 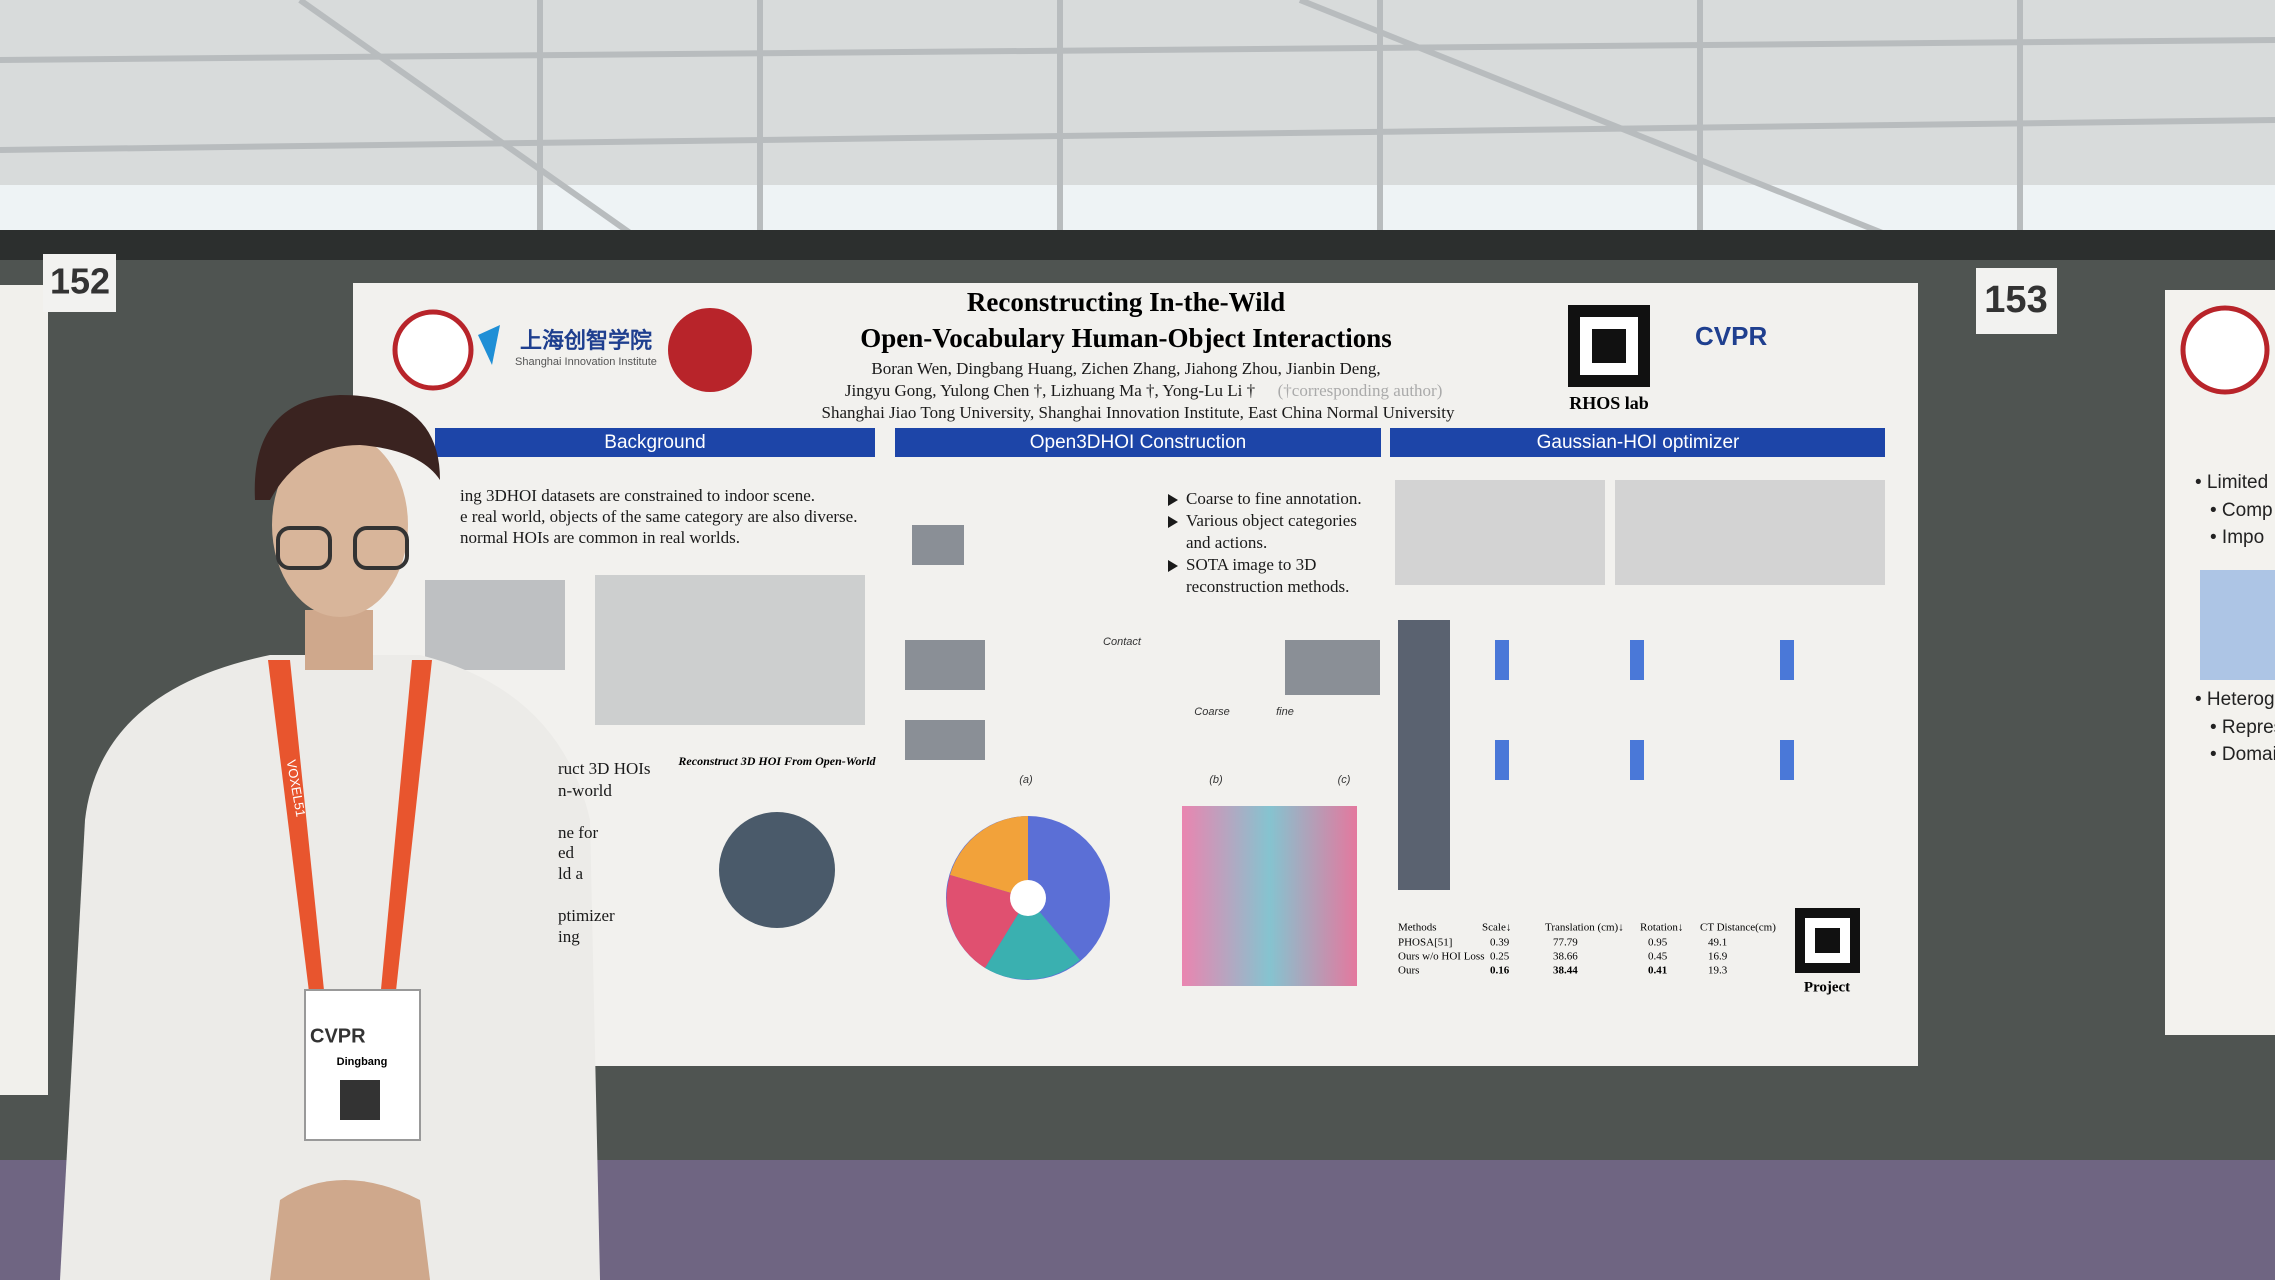 I want to click on figure-label: (b), so click(x=1216, y=780).